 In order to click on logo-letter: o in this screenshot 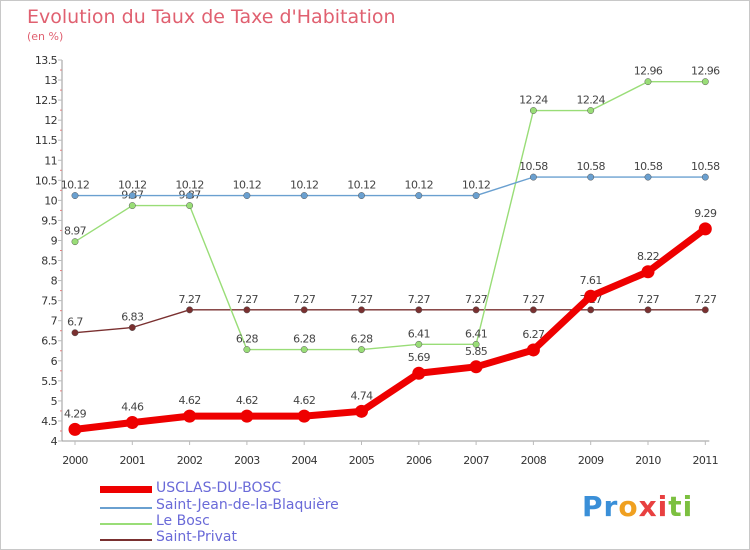, I will do `click(628, 506)`.